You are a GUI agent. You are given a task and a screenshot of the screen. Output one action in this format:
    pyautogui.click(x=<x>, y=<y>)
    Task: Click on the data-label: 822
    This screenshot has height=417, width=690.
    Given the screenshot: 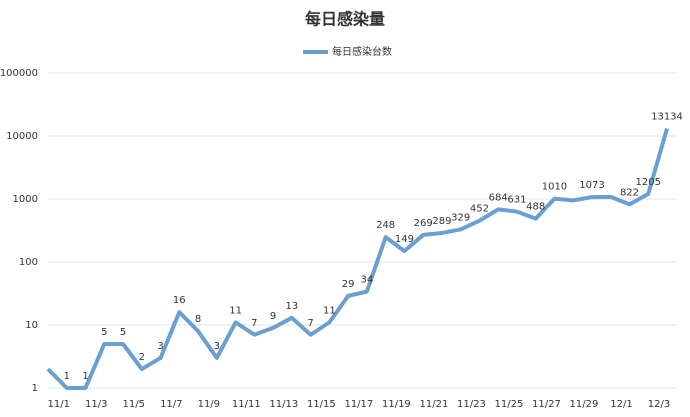 What is the action you would take?
    pyautogui.click(x=629, y=192)
    